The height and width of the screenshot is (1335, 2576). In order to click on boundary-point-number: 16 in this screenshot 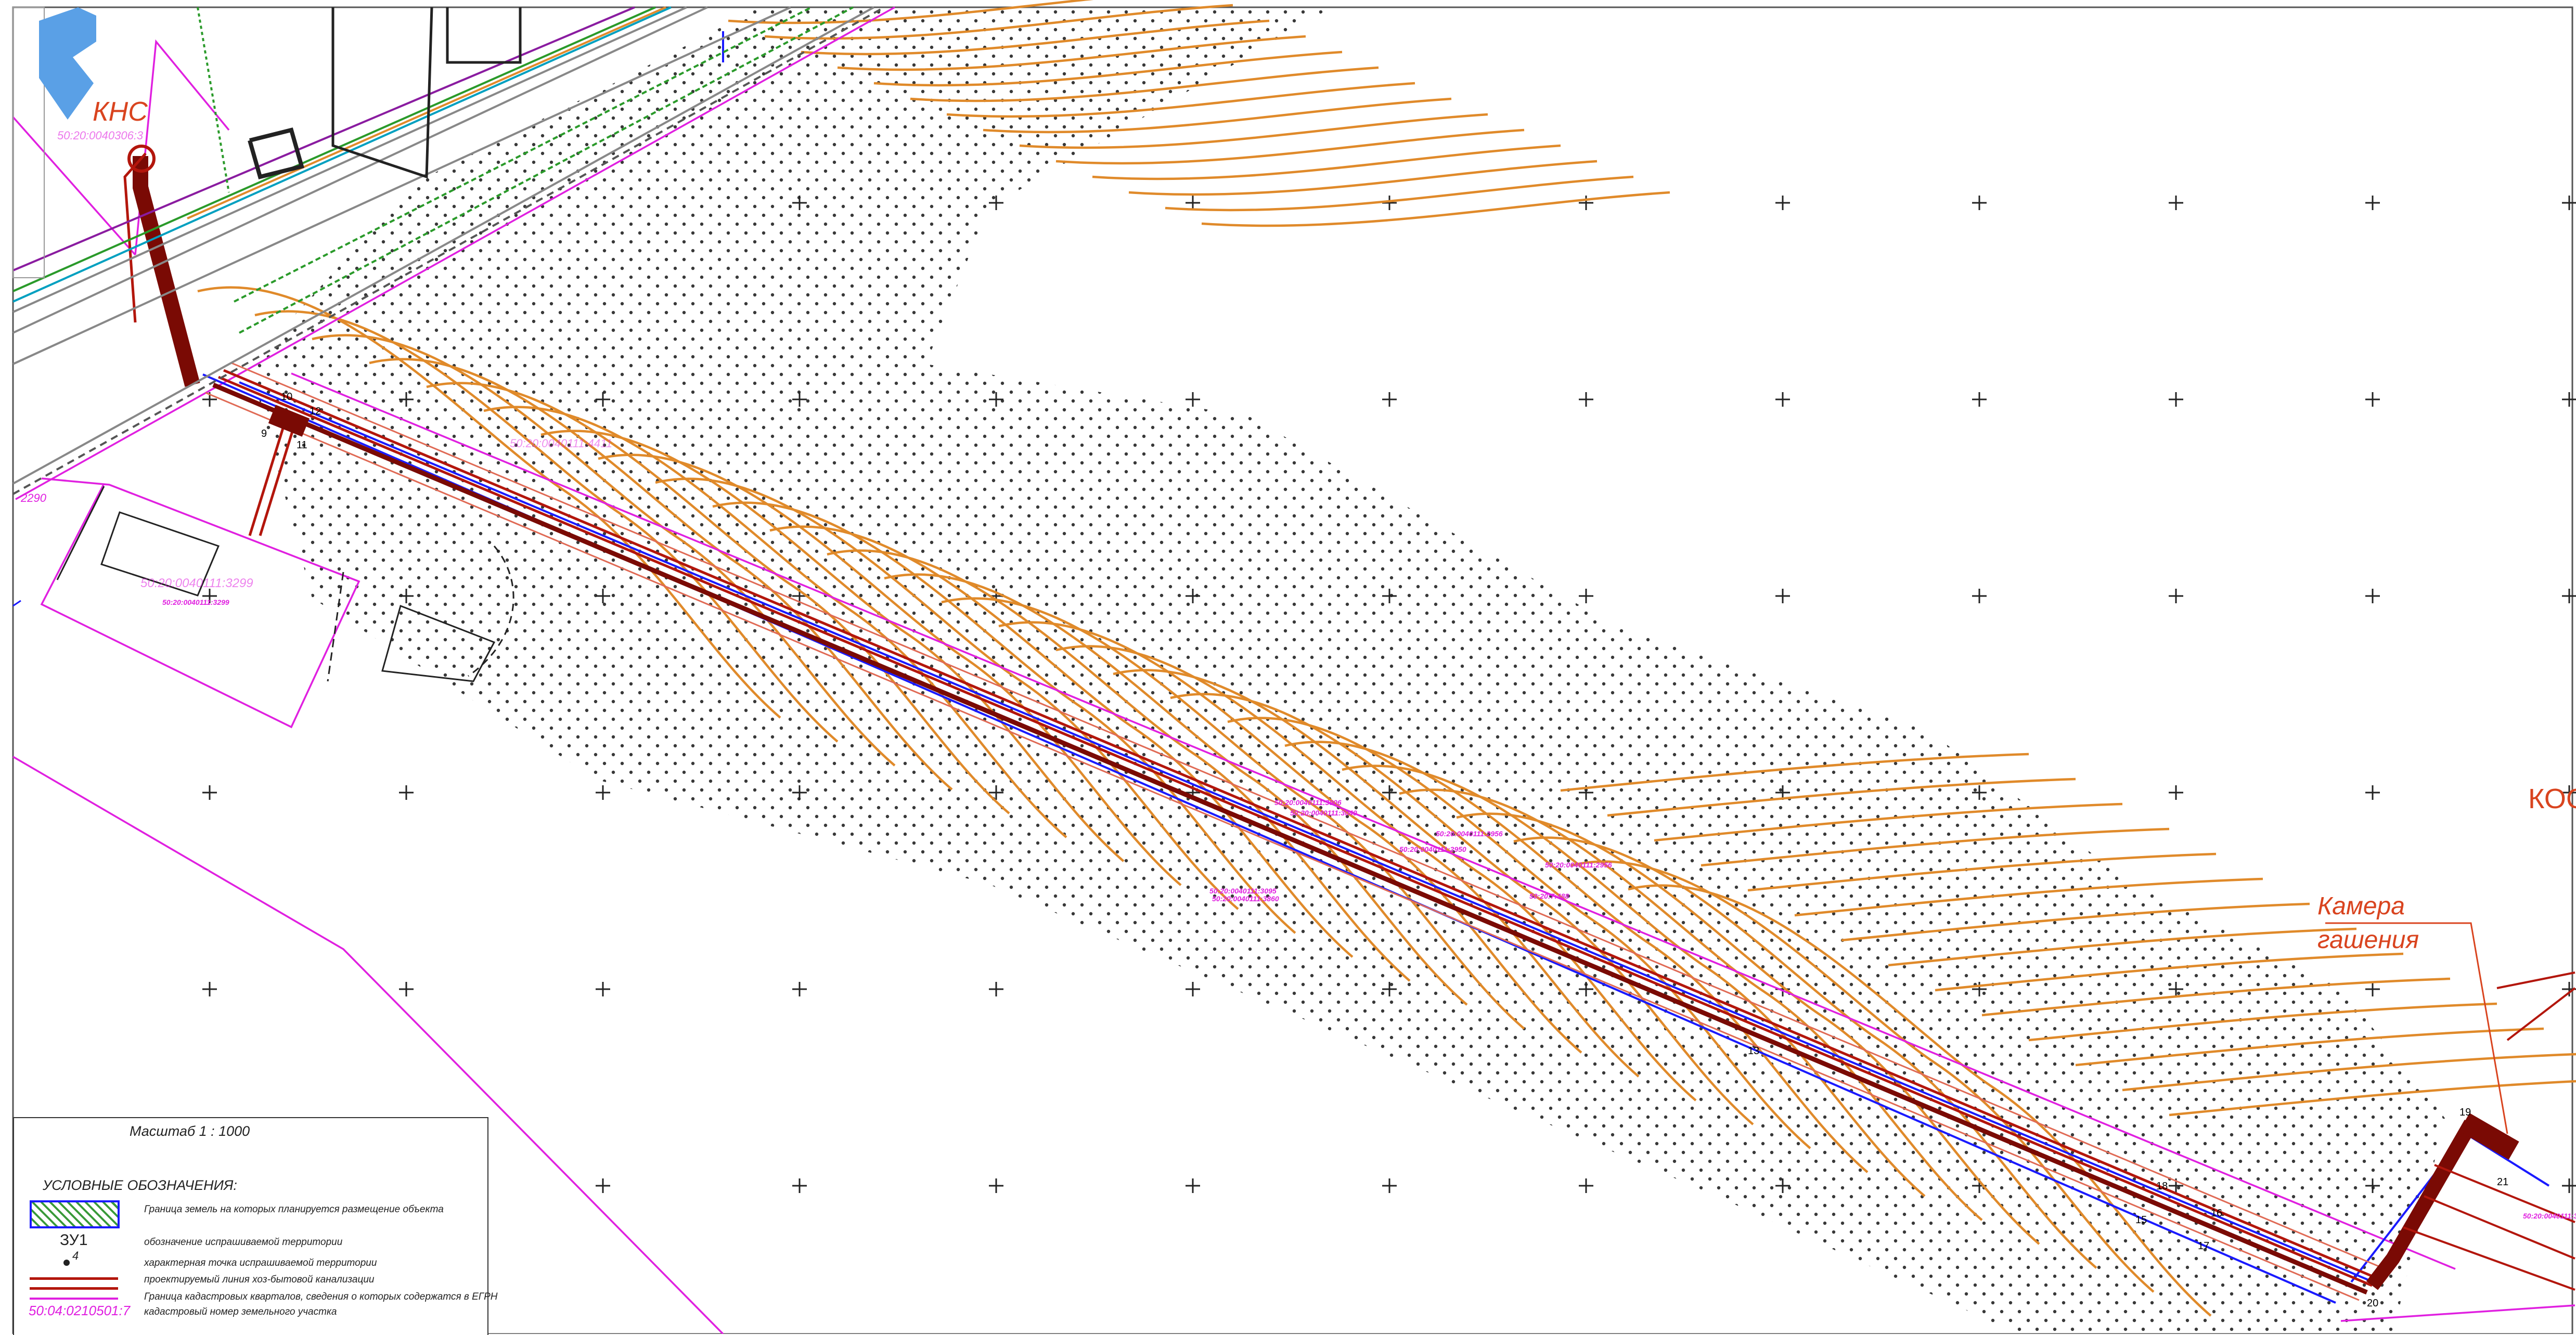, I will do `click(2217, 1213)`.